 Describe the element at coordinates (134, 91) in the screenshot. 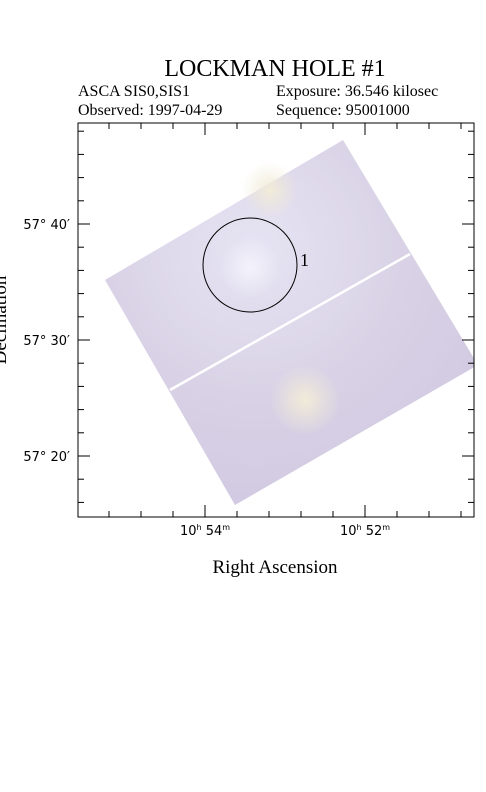

I see `instrument: ASCA SIS0,SIS1` at that location.